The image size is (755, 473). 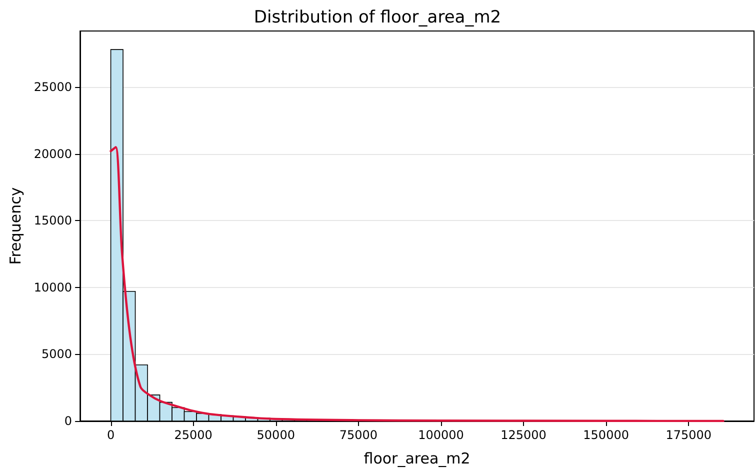 I want to click on y-tick-label: 0, so click(x=68, y=421).